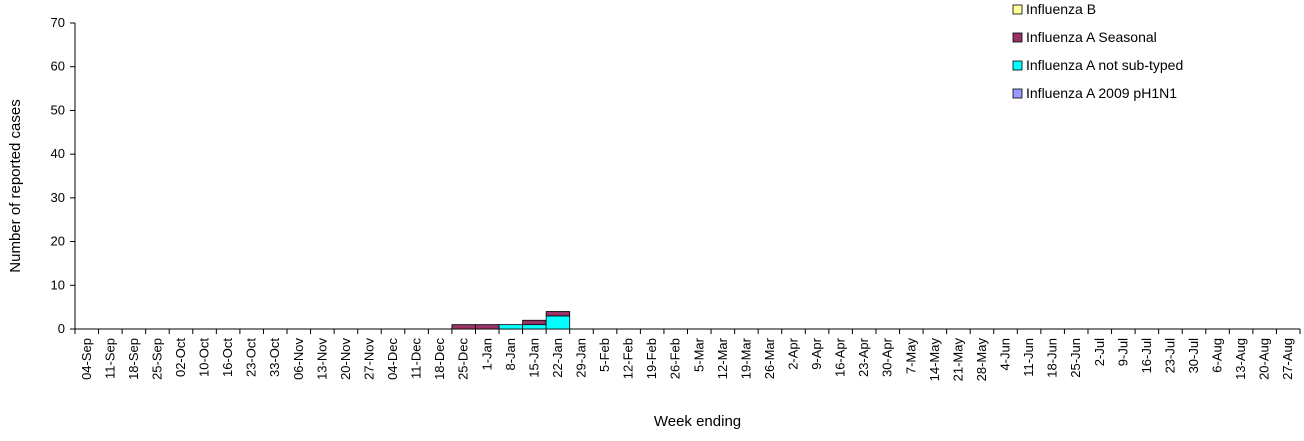 The image size is (1304, 441). What do you see at coordinates (58, 241) in the screenshot?
I see `y-tick-label: 20` at bounding box center [58, 241].